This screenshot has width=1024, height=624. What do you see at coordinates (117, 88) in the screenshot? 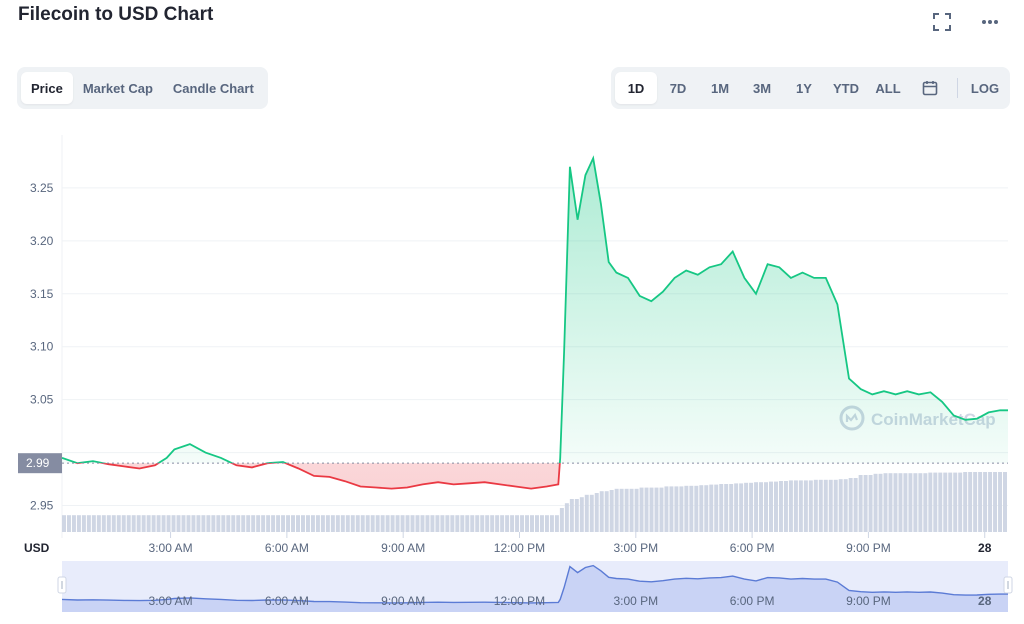
I see `tab-market-cap: Market Cap` at bounding box center [117, 88].